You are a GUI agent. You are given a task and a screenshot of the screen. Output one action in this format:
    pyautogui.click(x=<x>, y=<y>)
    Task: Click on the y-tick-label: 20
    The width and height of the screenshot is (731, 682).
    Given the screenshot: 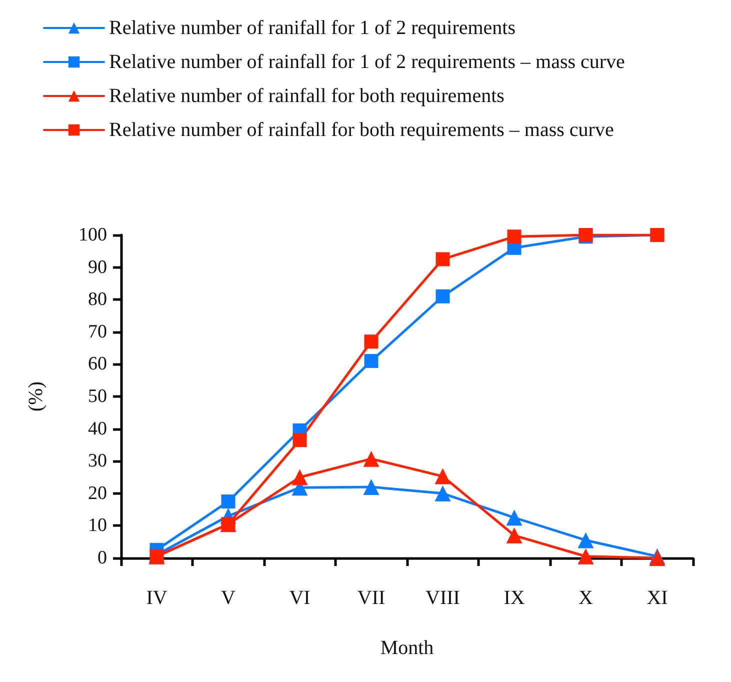 What is the action you would take?
    pyautogui.click(x=97, y=493)
    